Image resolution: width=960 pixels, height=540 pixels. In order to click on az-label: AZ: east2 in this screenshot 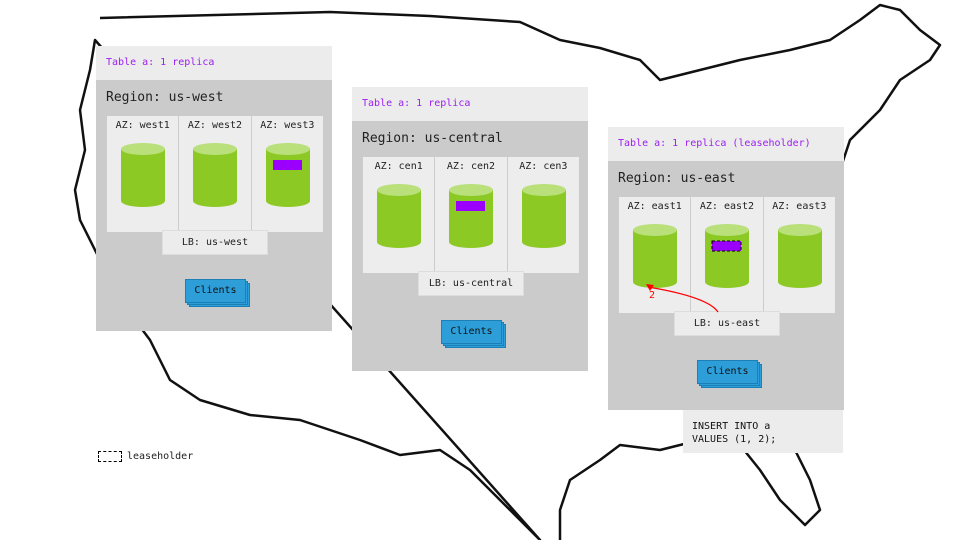, I will do `click(727, 206)`.